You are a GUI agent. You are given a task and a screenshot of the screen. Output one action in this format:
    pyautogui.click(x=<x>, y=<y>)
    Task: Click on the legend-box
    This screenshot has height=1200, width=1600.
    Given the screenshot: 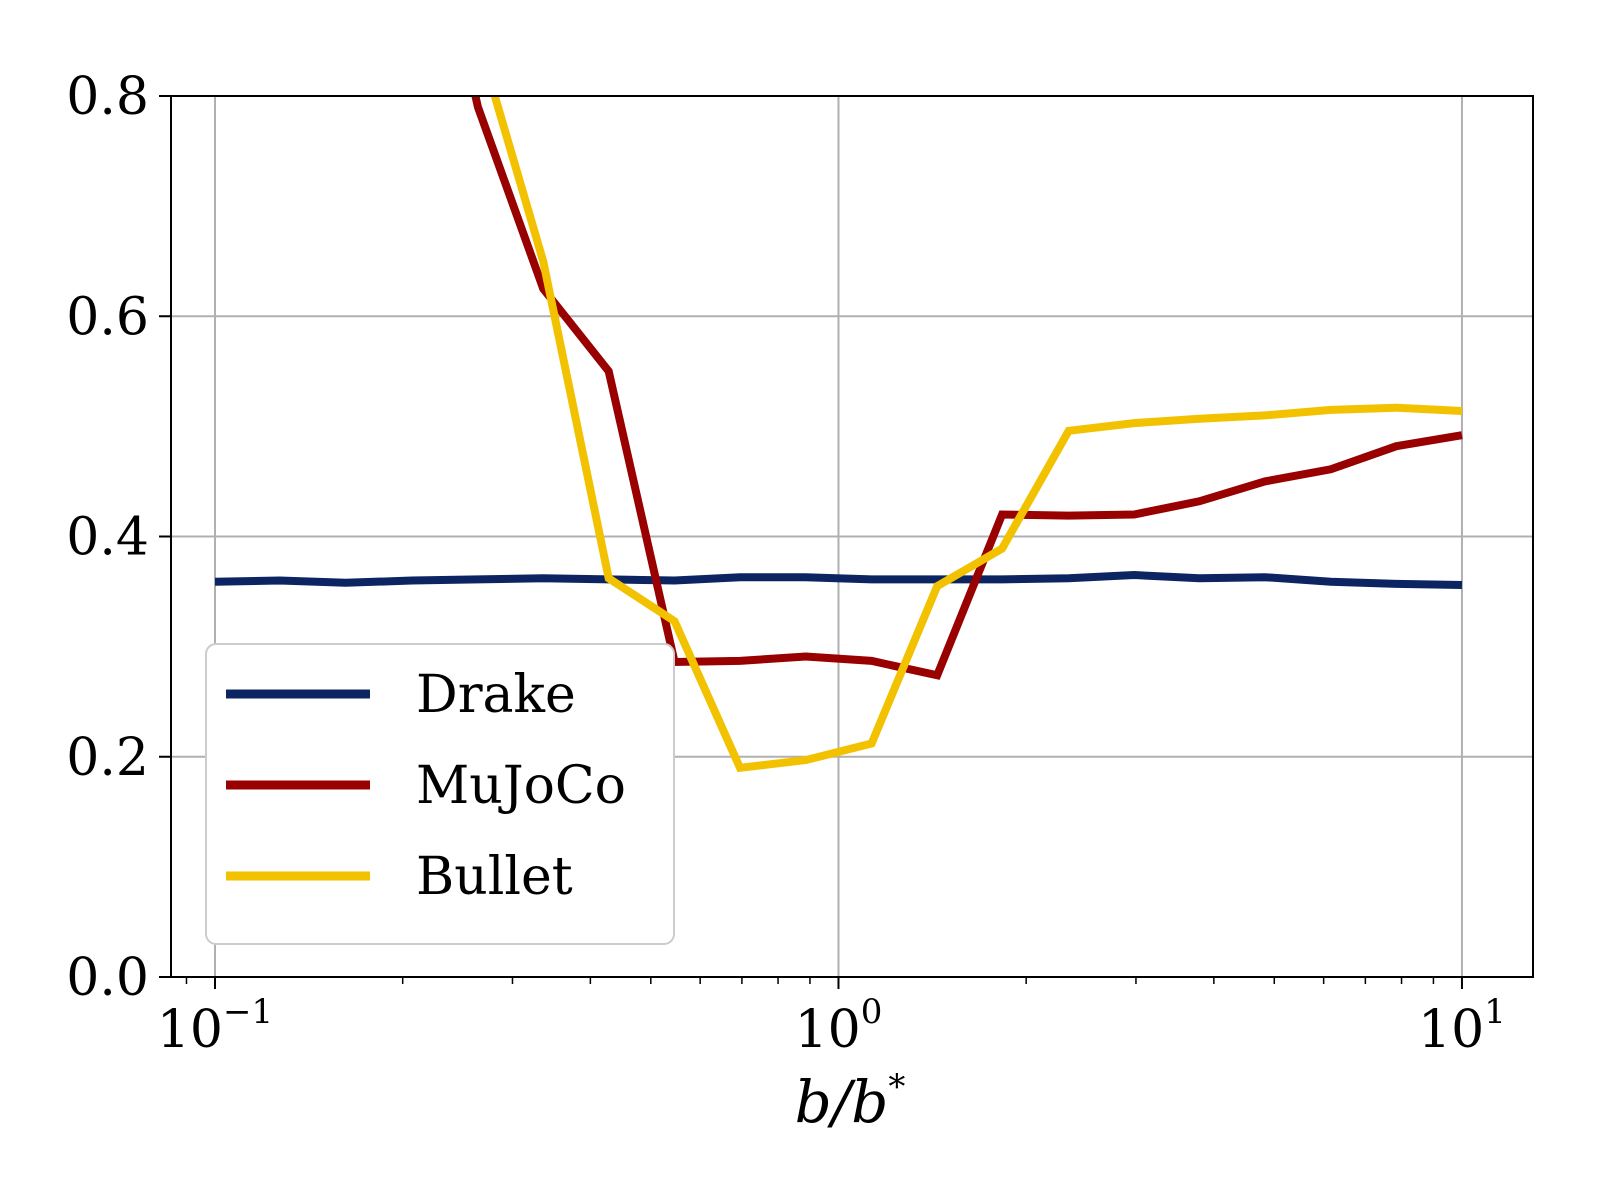 What is the action you would take?
    pyautogui.click(x=440, y=794)
    